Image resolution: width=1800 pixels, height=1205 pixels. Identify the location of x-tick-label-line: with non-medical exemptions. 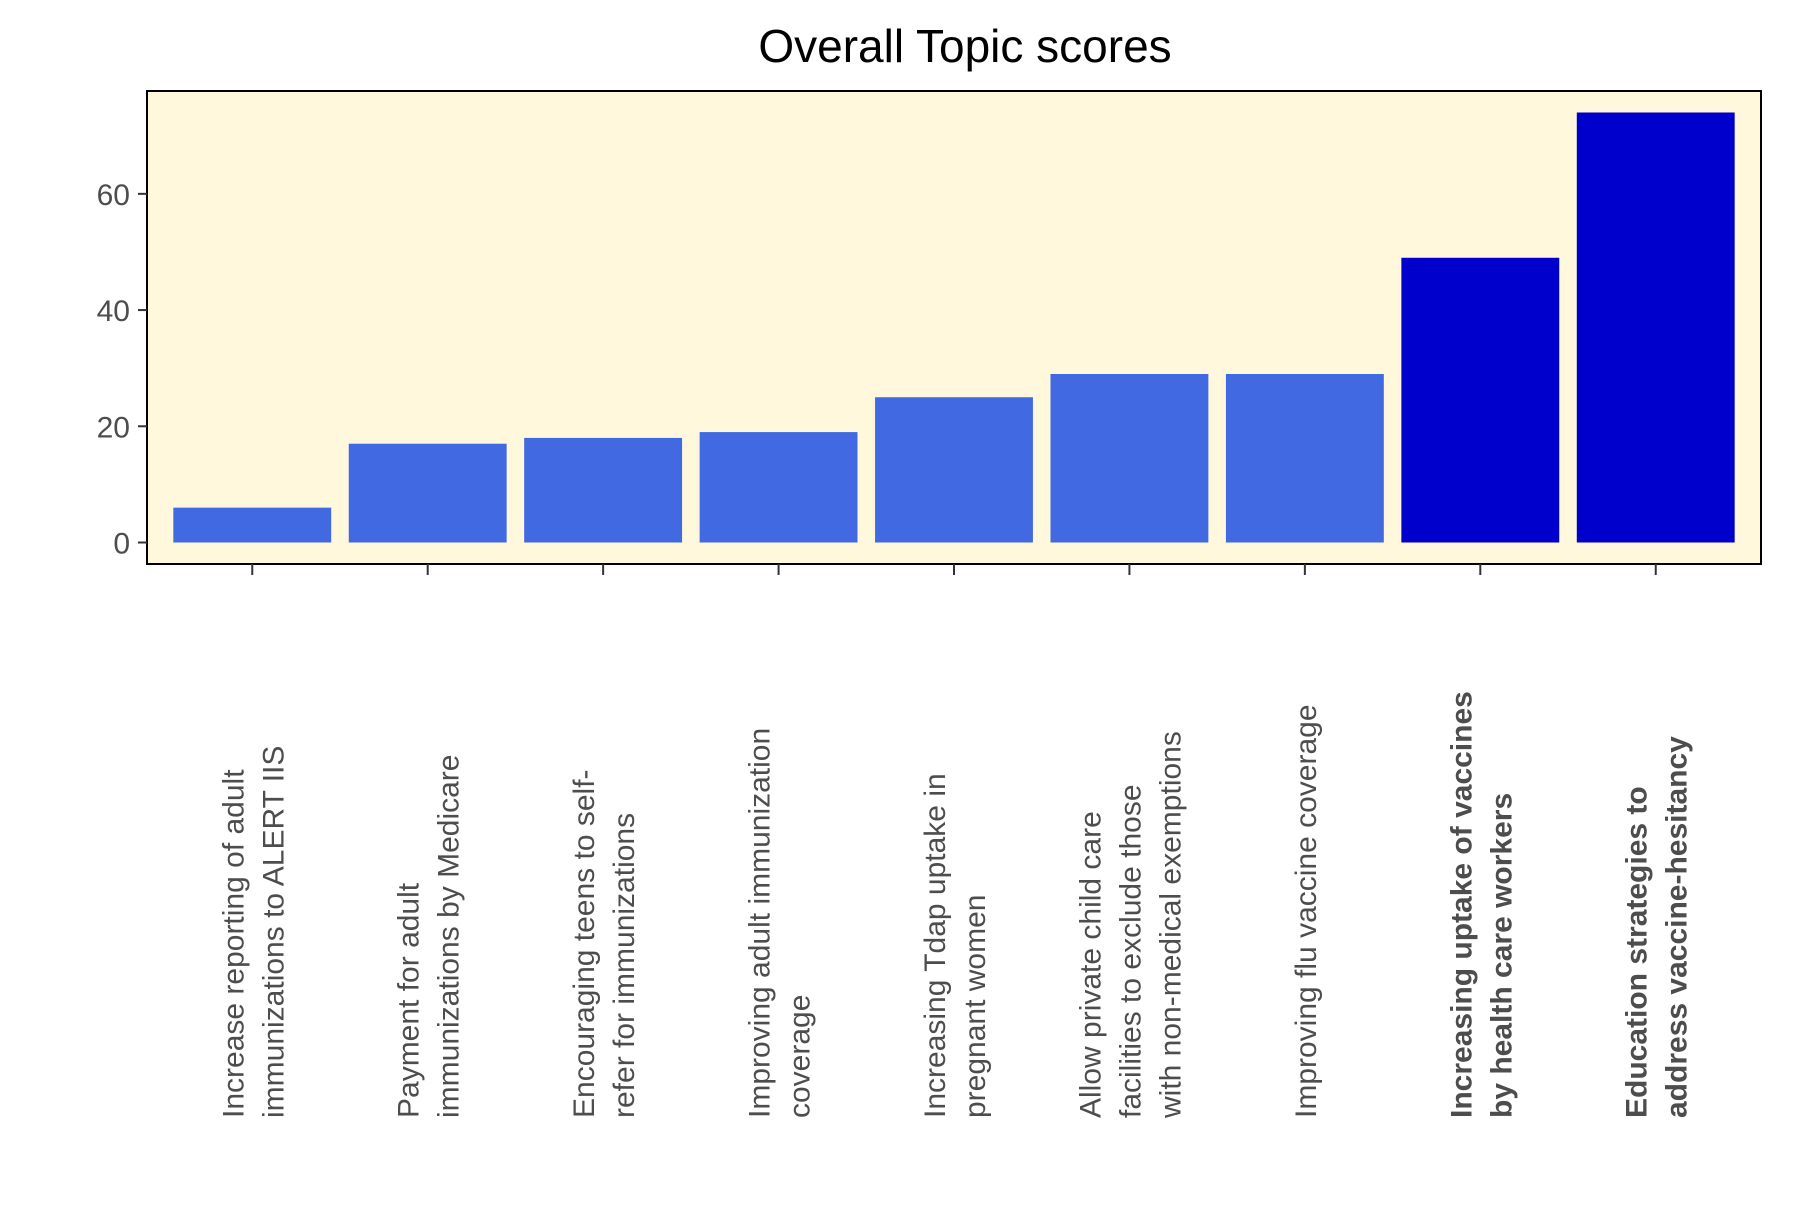
(1170, 925).